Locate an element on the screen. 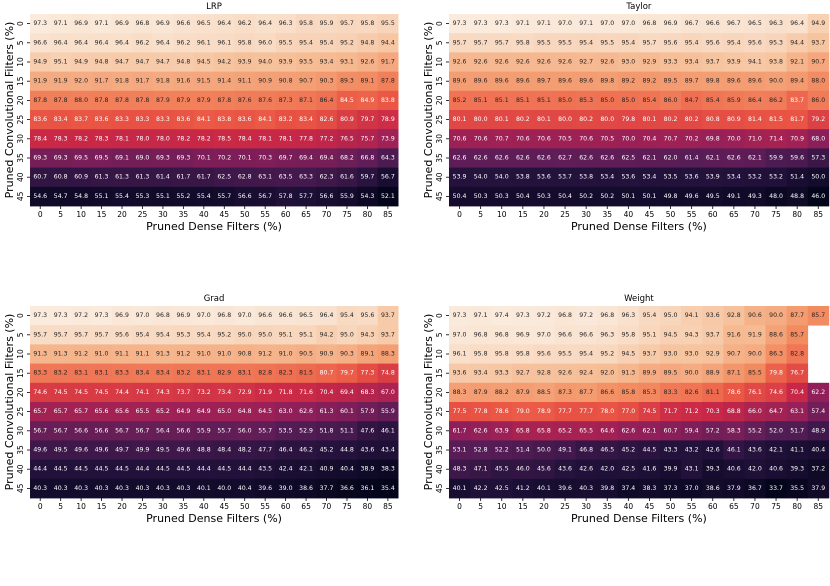 This screenshot has height=586, width=830. cell-value-label: 79.7 is located at coordinates (368, 119).